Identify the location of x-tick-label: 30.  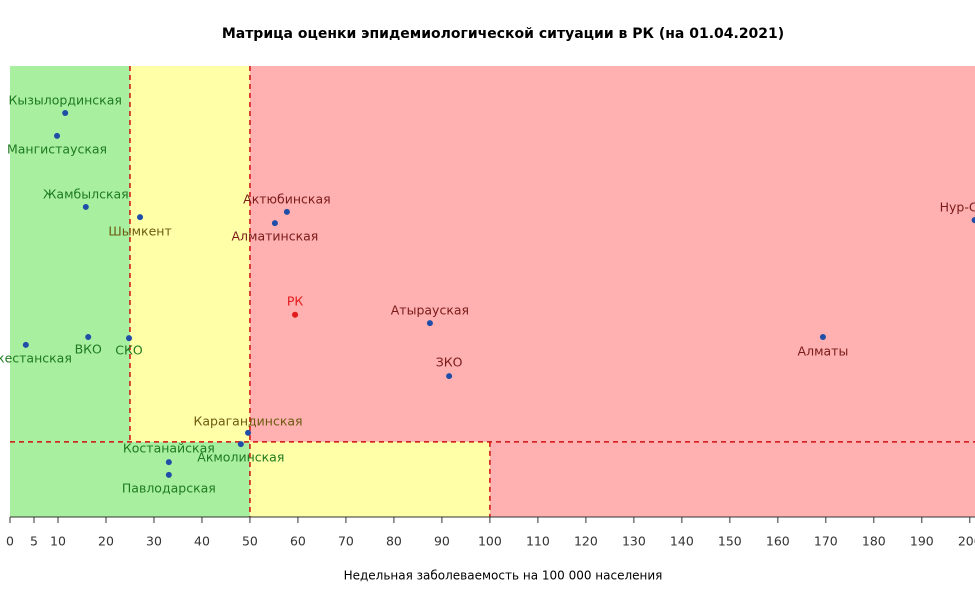
(154, 541).